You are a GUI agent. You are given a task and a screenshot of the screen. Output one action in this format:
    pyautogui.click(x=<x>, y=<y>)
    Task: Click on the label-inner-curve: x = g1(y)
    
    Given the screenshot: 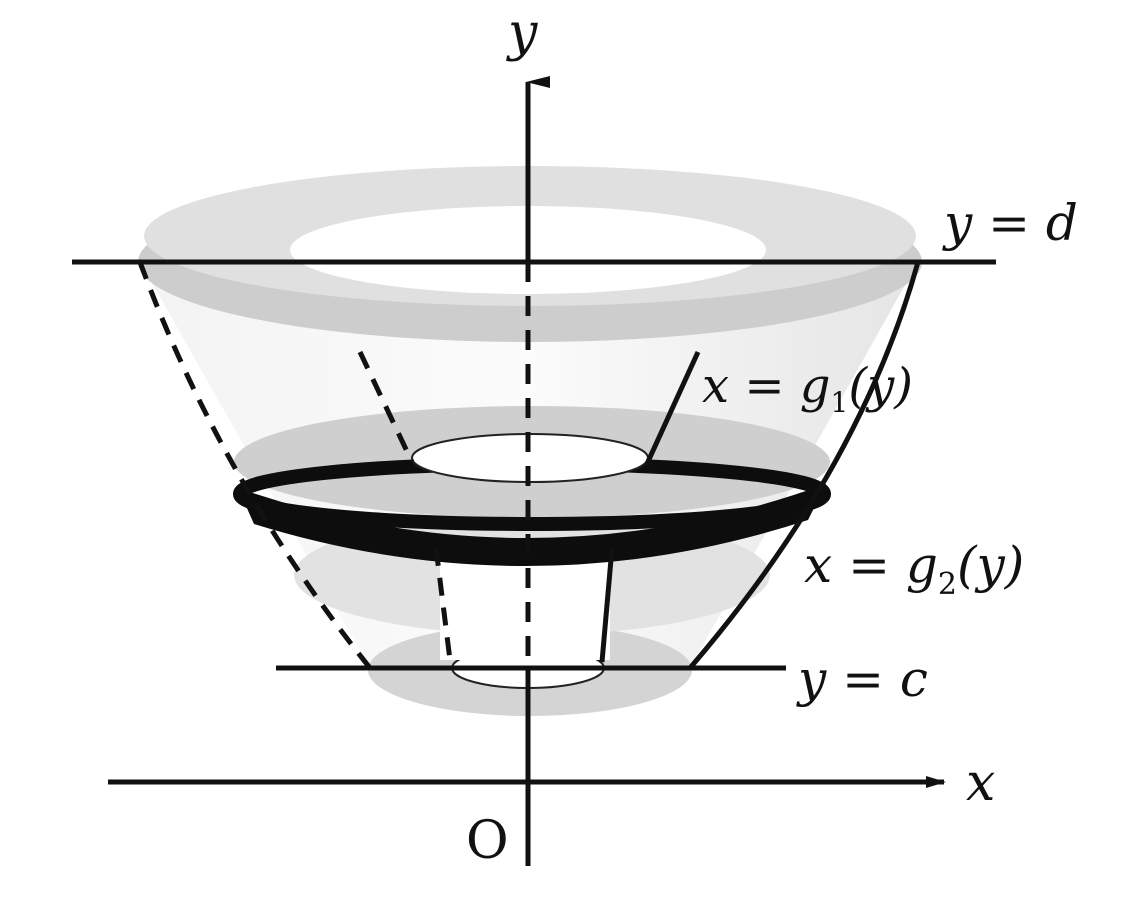 What is the action you would take?
    pyautogui.click(x=807, y=388)
    